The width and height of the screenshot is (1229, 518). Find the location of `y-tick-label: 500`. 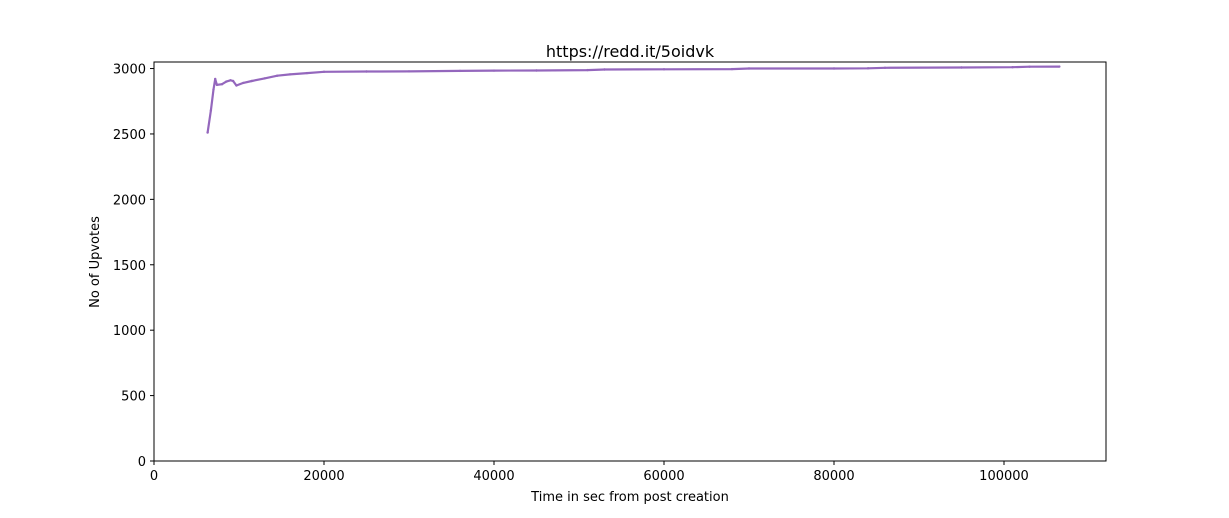

y-tick-label: 500 is located at coordinates (133, 397).